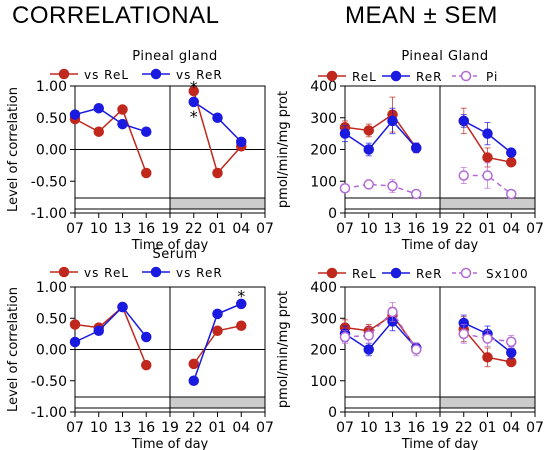 The image size is (550, 450). What do you see at coordinates (380, 335) in the screenshot?
I see `series-line-ReR` at bounding box center [380, 335].